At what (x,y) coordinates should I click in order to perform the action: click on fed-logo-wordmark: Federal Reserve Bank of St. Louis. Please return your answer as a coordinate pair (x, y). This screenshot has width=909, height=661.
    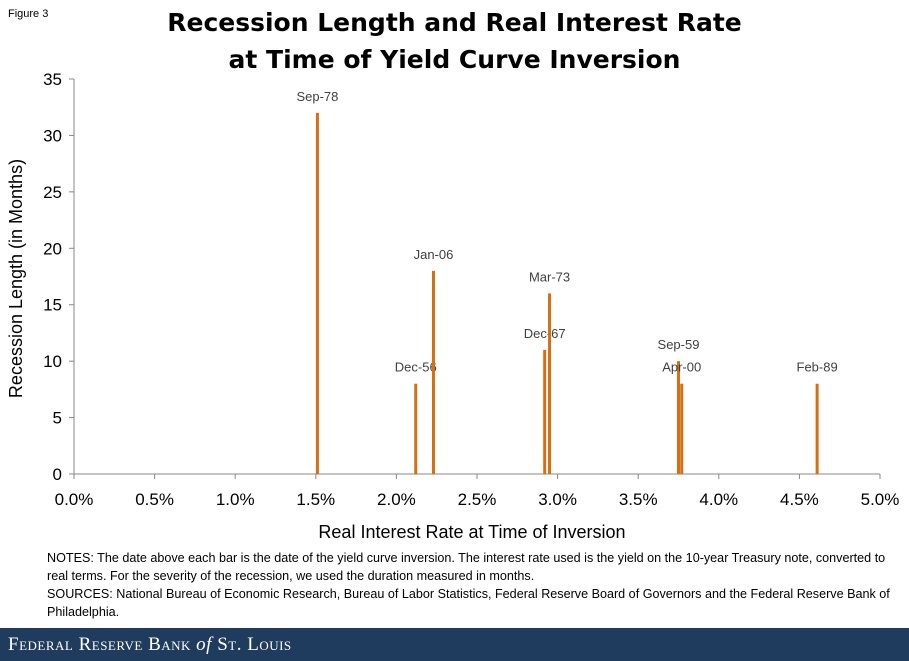
    Looking at the image, I should click on (150, 645).